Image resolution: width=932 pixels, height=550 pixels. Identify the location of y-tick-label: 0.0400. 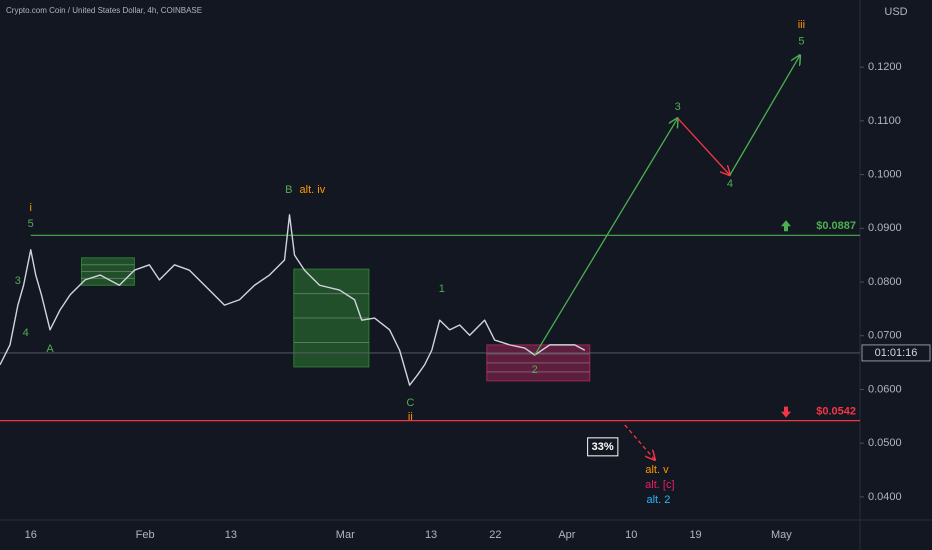
(885, 497).